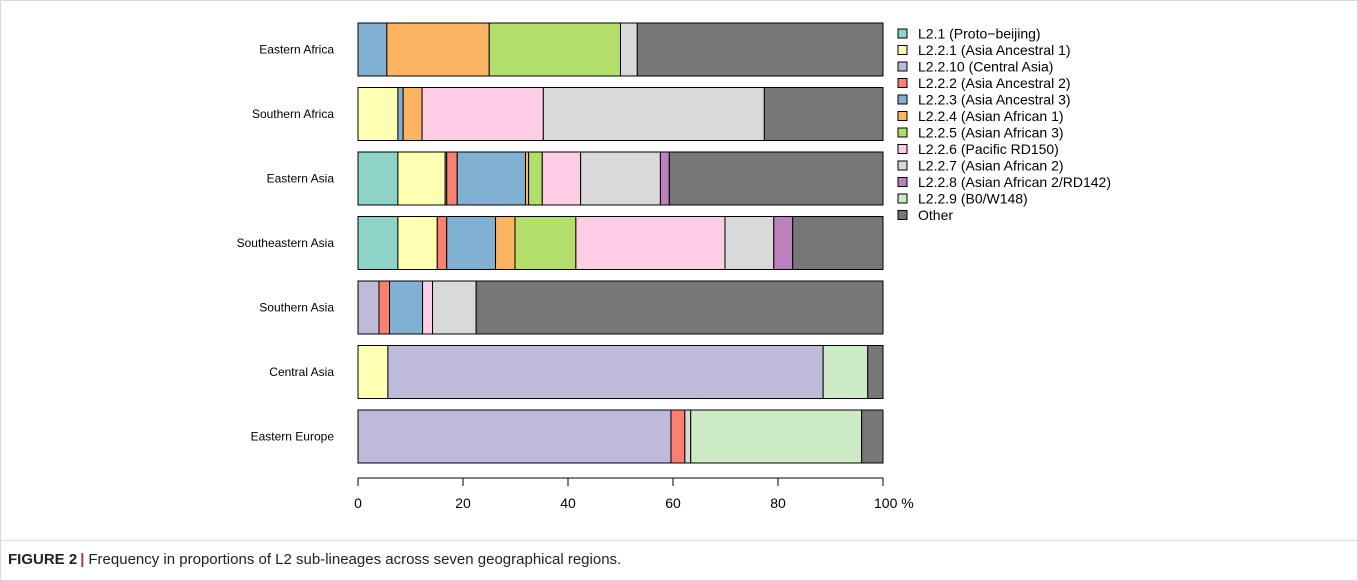 This screenshot has width=1358, height=581. I want to click on bar-segment-southern-africa-l2-2-6-pacific-rd150, so click(482, 114).